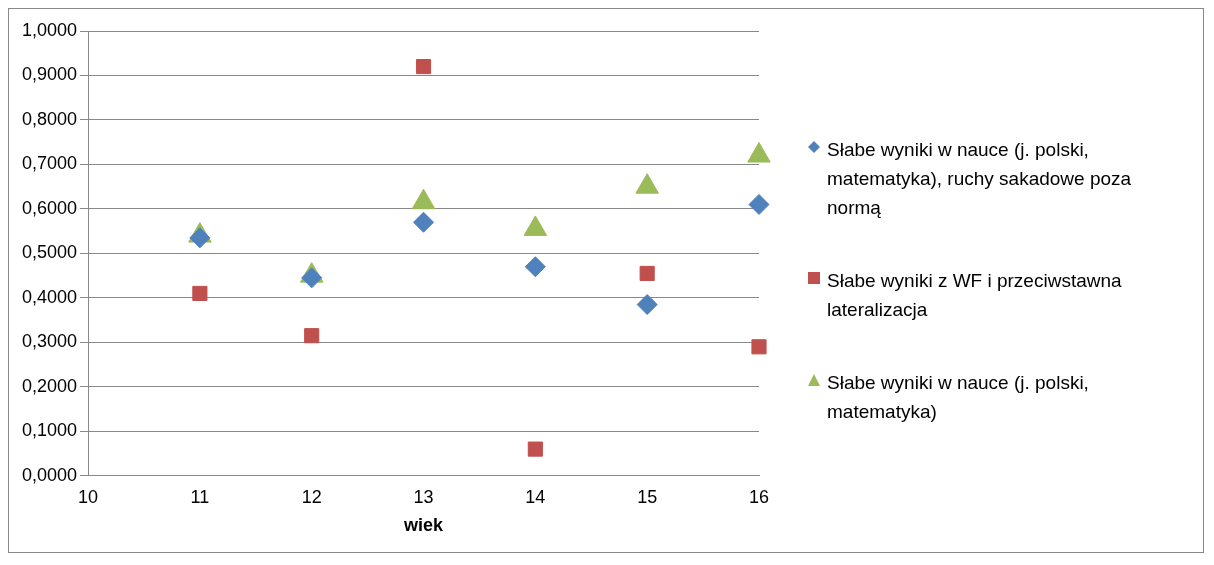 This screenshot has width=1214, height=565. What do you see at coordinates (88, 496) in the screenshot?
I see `x-tick-label: 10` at bounding box center [88, 496].